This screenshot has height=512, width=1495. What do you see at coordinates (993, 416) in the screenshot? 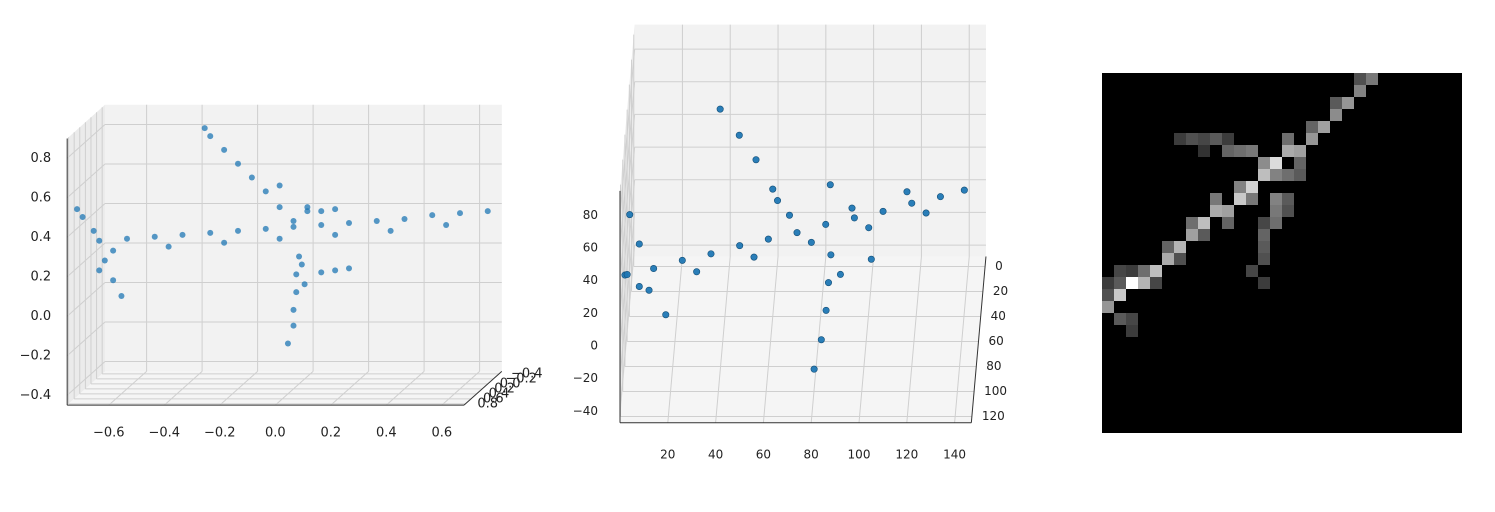
I see `y-tick-label: 120` at bounding box center [993, 416].